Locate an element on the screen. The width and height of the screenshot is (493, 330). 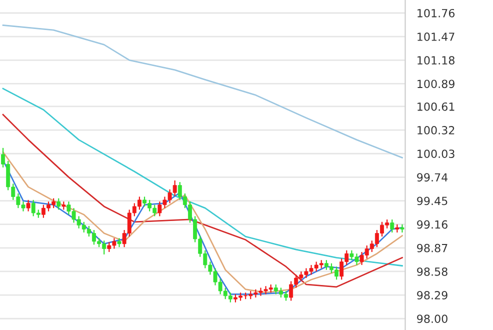
y-tick-label: 101.47 is located at coordinates (436, 36).